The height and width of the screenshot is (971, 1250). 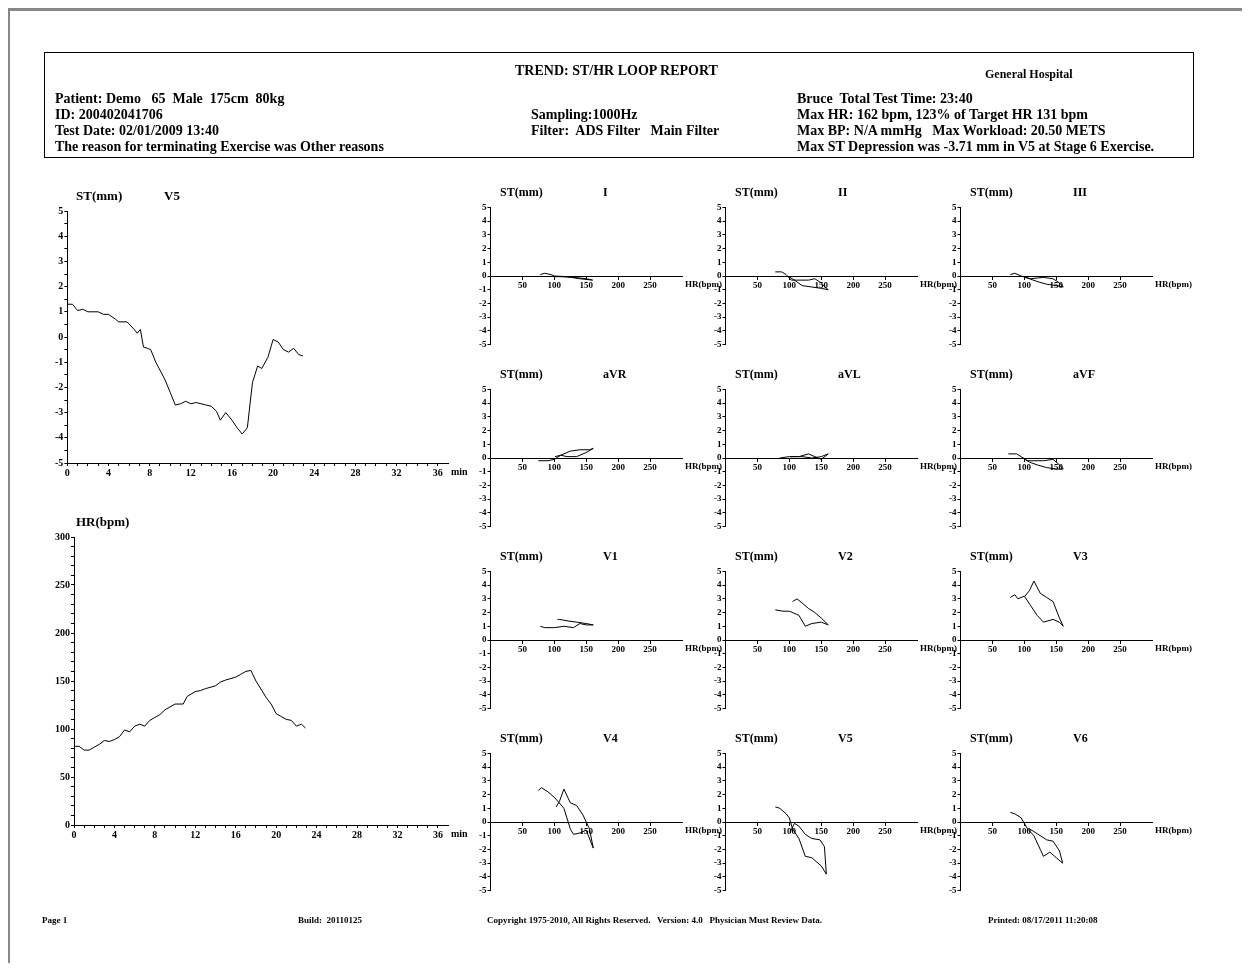 What do you see at coordinates (616, 71) in the screenshot?
I see `text: TREND: ST/HR LOOP REPORT` at bounding box center [616, 71].